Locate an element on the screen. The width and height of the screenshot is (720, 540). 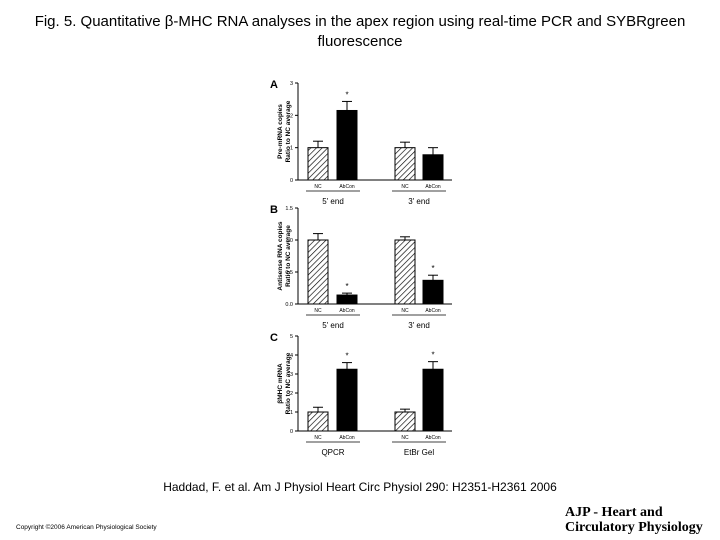
panel-a-y-label-line: Pre-mRNA copies is located at coordinates (280, 131).